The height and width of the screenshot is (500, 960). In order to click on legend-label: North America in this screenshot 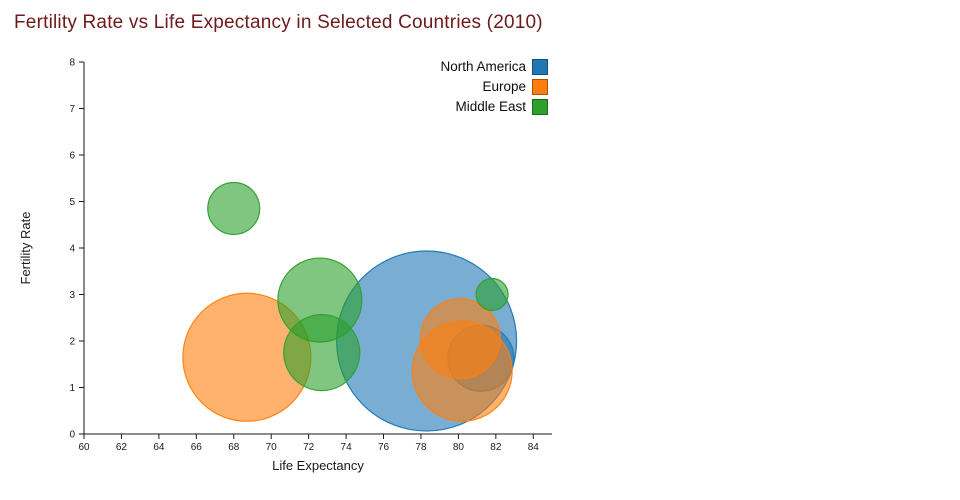, I will do `click(483, 66)`.